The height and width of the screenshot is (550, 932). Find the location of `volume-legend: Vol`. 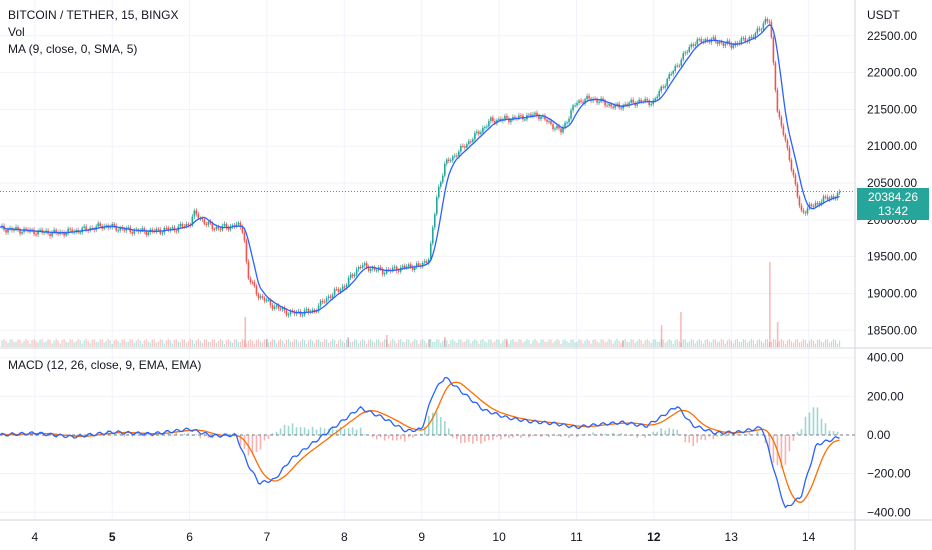

volume-legend: Vol is located at coordinates (16, 32).